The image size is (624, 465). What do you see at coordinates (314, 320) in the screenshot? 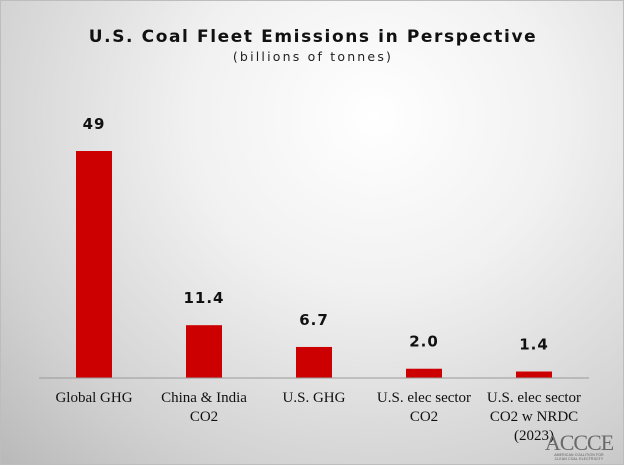
I see `value-label-3: 6.7` at bounding box center [314, 320].